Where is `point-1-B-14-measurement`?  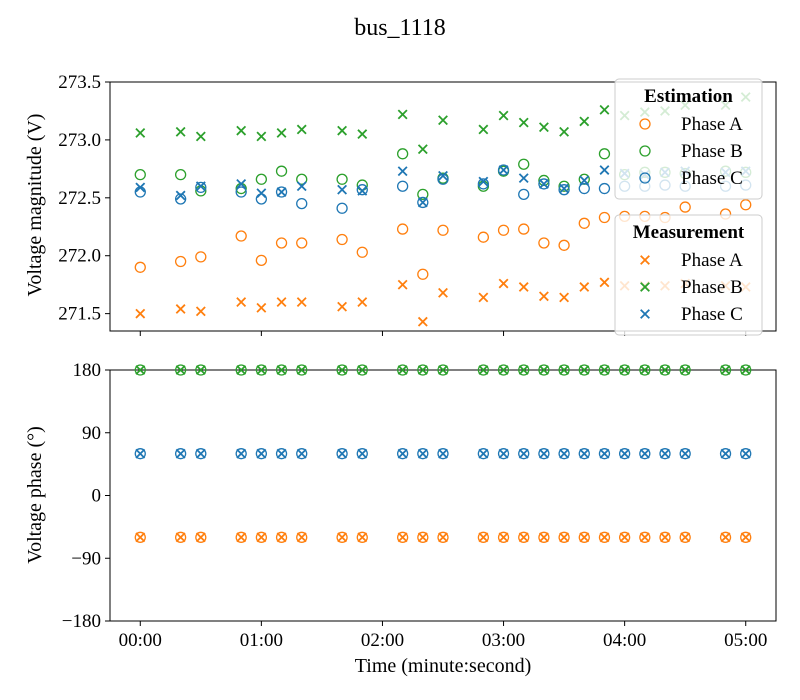 point-1-B-14-measurement is located at coordinates (523, 370).